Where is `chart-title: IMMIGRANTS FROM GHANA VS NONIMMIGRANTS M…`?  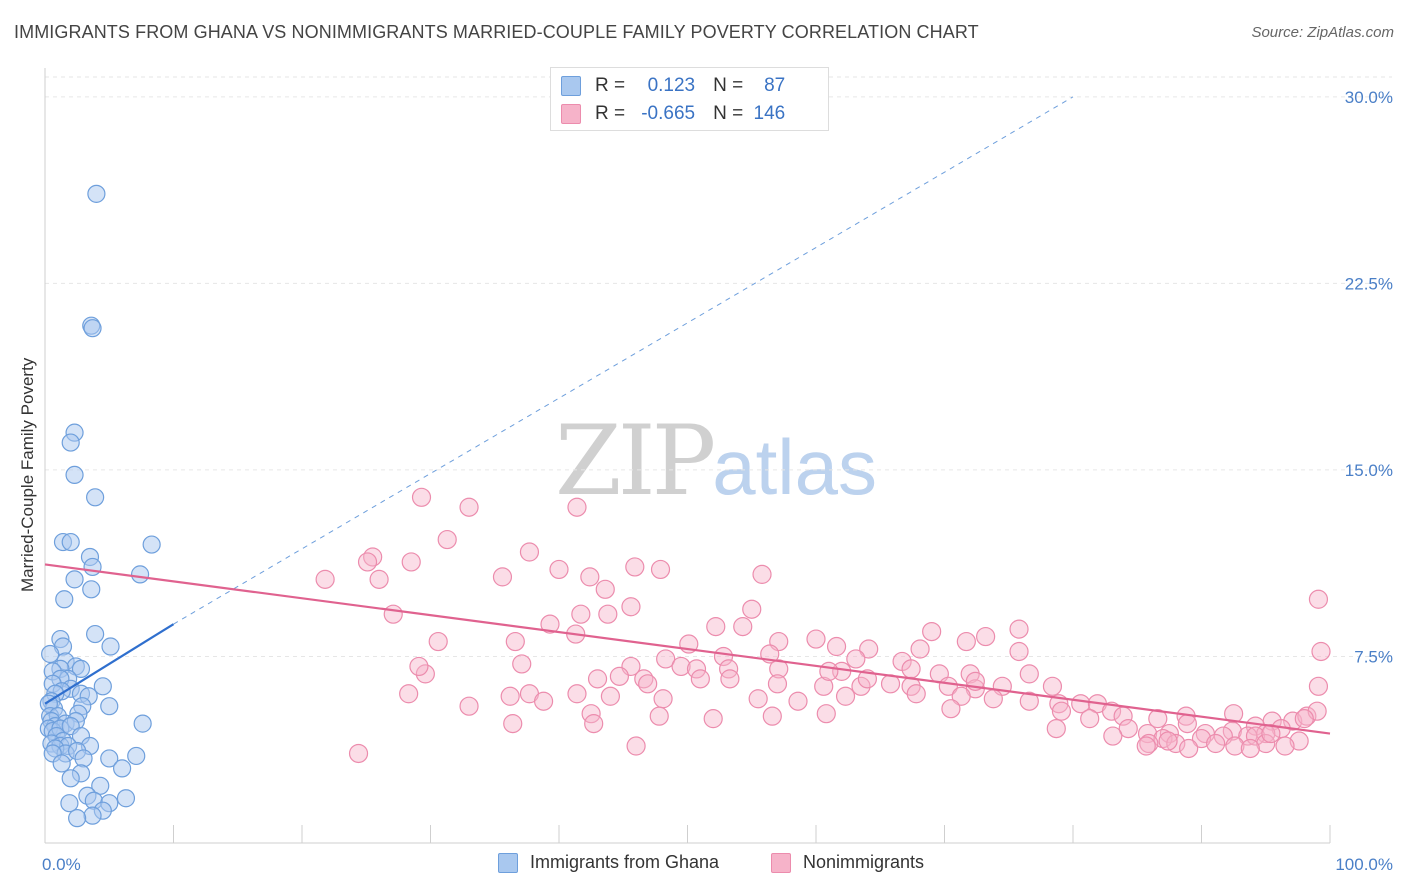 chart-title: IMMIGRANTS FROM GHANA VS NONIMMIGRANTS M… is located at coordinates (496, 32).